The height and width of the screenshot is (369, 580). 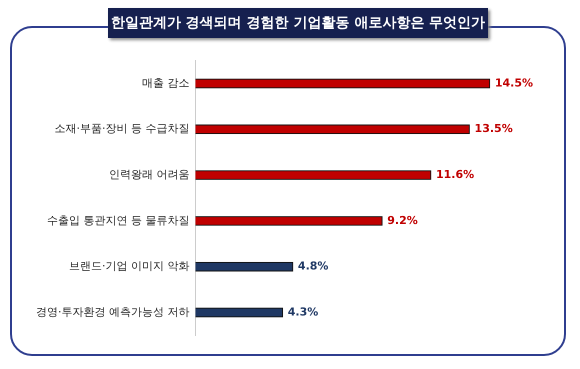 What do you see at coordinates (402, 220) in the screenshot?
I see `data-label: 9.2%` at bounding box center [402, 220].